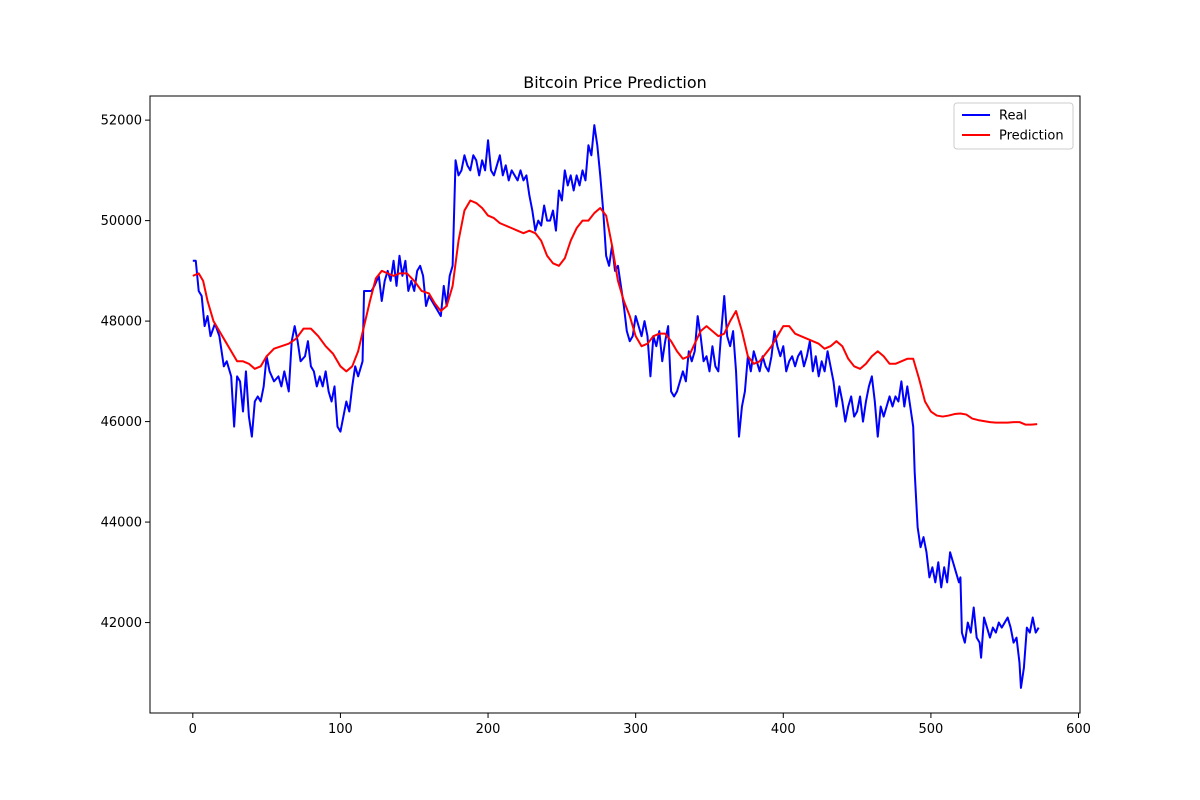 Image resolution: width=1200 pixels, height=800 pixels. What do you see at coordinates (125, 372) in the screenshot?
I see `y-axis: 42000 44000 46000 48000 50000 52000` at bounding box center [125, 372].